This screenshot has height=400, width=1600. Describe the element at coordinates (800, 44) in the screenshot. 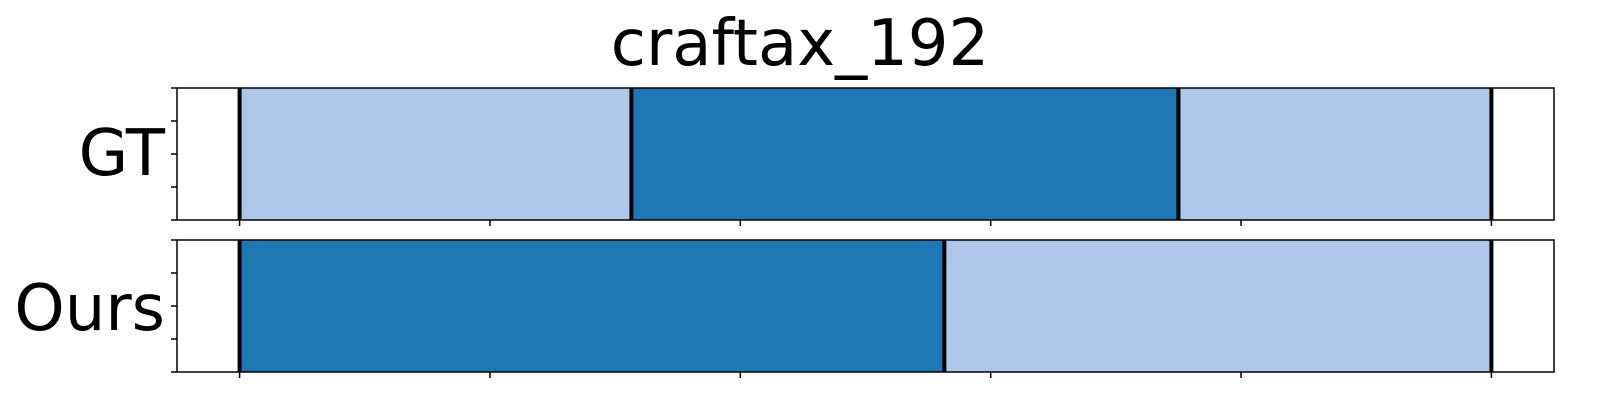

I see `chart-title: craftax_192` at that location.